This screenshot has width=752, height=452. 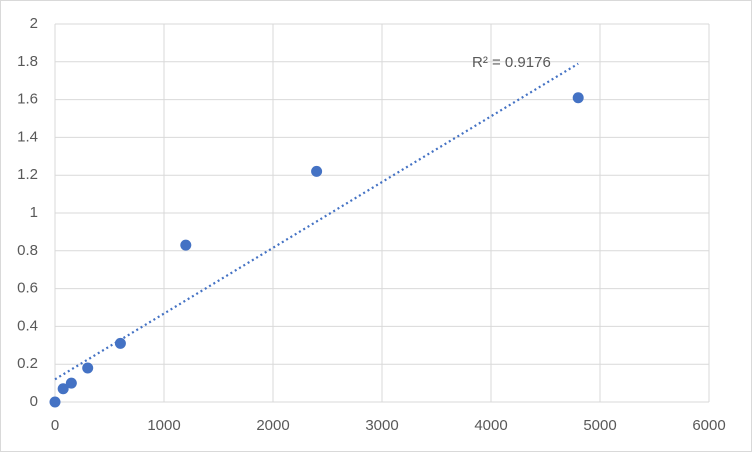 What do you see at coordinates (34, 23) in the screenshot?
I see `y-tick-label: 2` at bounding box center [34, 23].